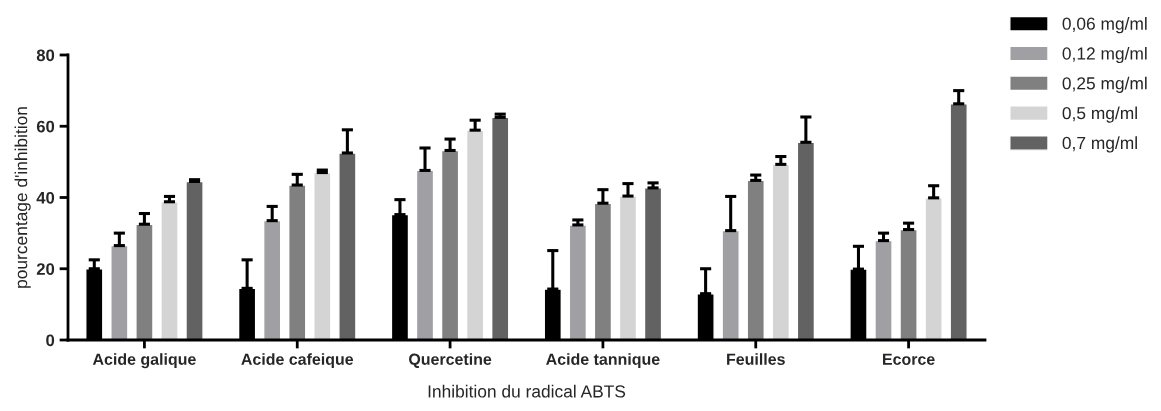 The width and height of the screenshot is (1161, 411). Describe the element at coordinates (144, 361) in the screenshot. I see `x-tick-label: Acide galique` at that location.